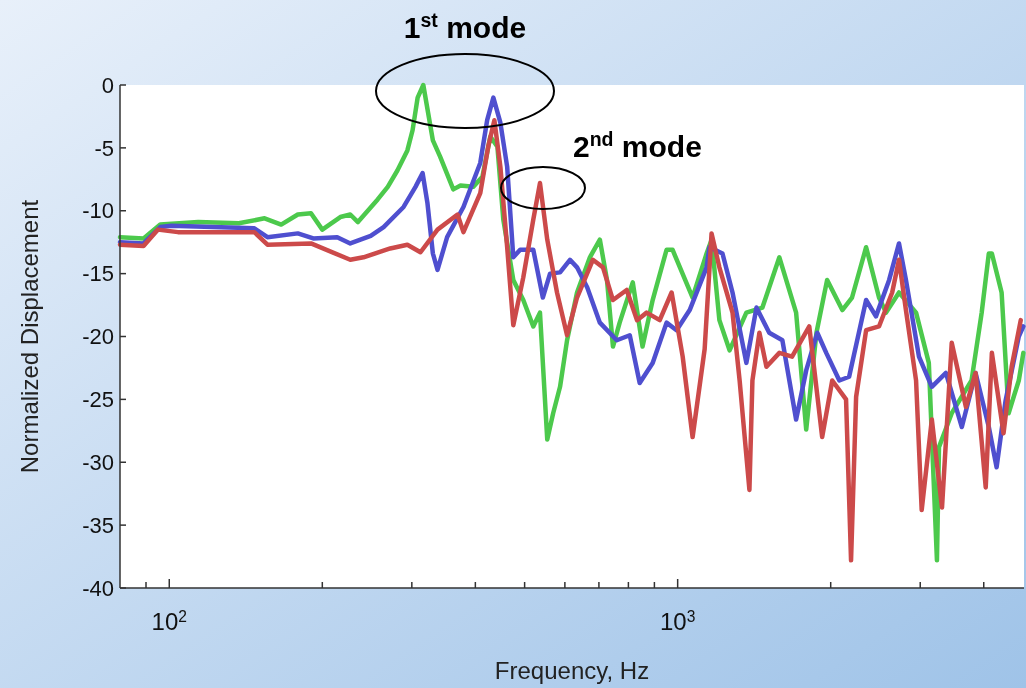 The image size is (1026, 688). I want to click on x-axis-title: Frequency, Hz, so click(572, 670).